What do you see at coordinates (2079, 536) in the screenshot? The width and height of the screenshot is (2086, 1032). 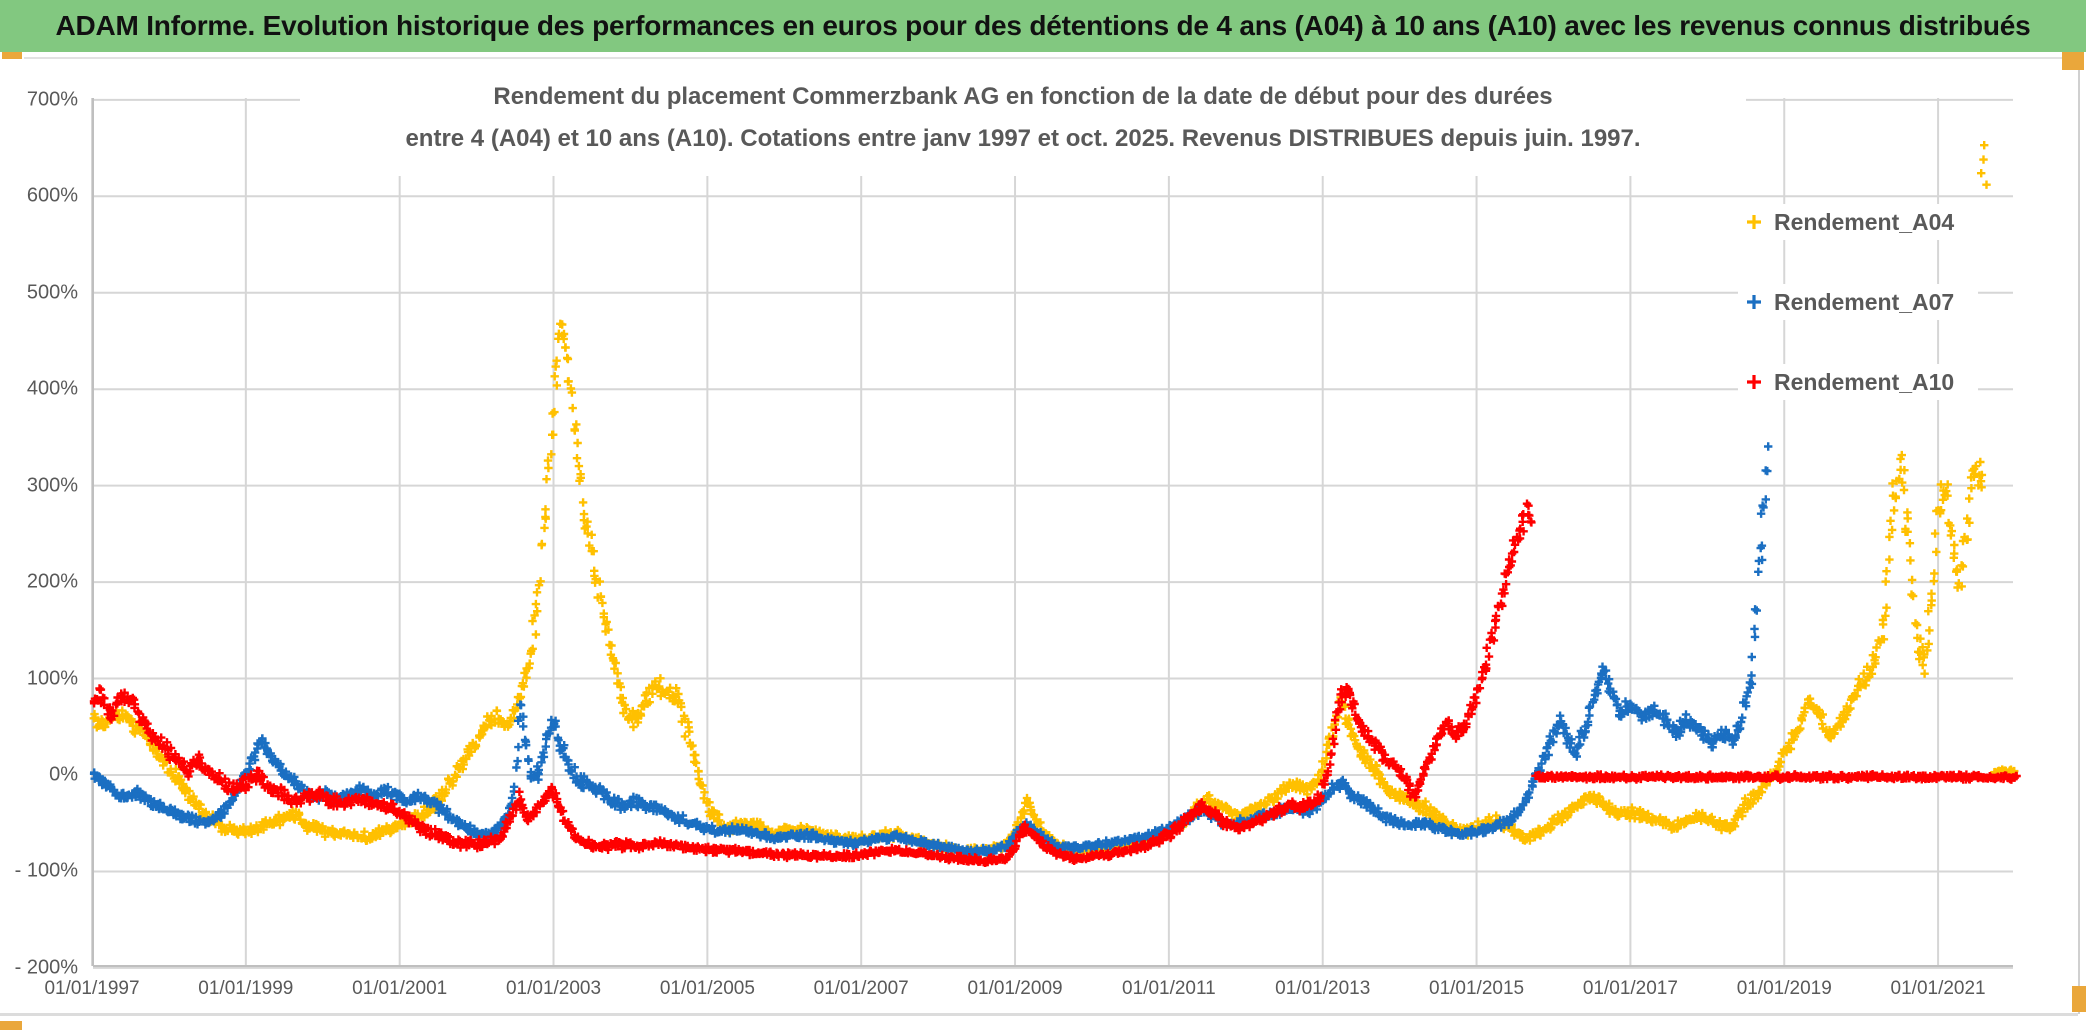 I see `right-panel-border` at bounding box center [2079, 536].